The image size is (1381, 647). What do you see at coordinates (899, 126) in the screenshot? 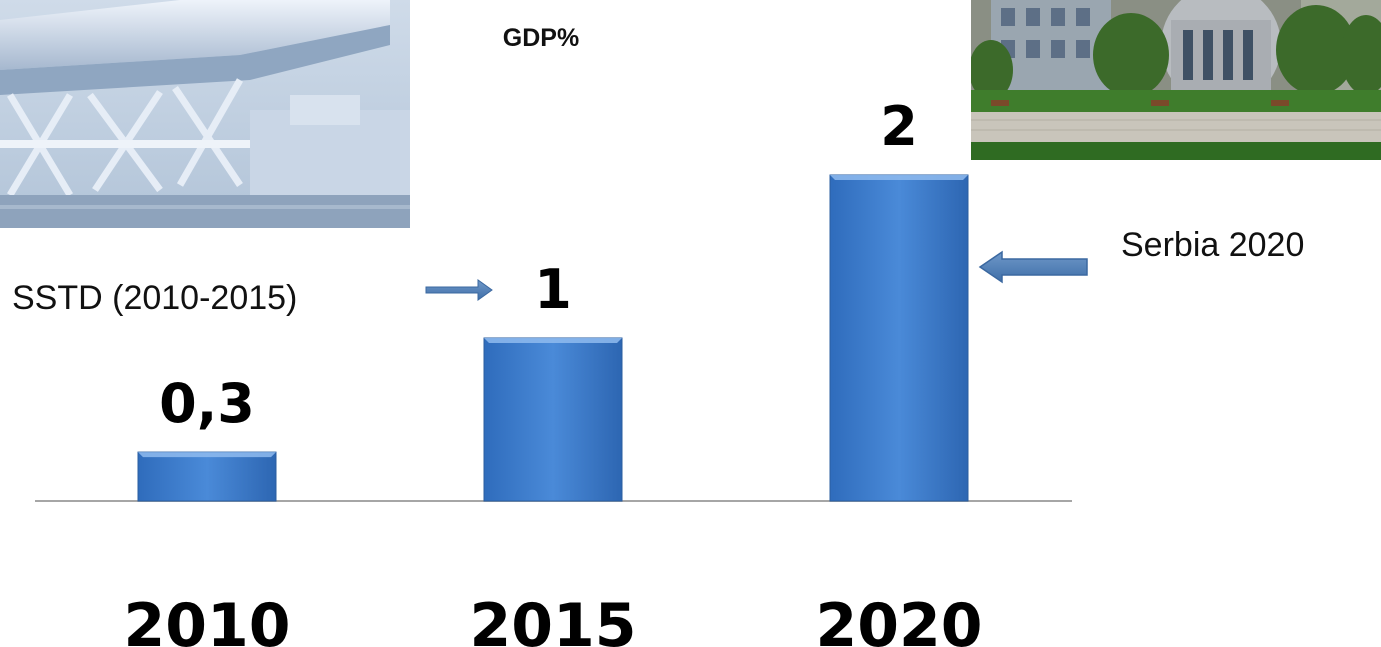
I see `data-label-2020: 2` at bounding box center [899, 126].